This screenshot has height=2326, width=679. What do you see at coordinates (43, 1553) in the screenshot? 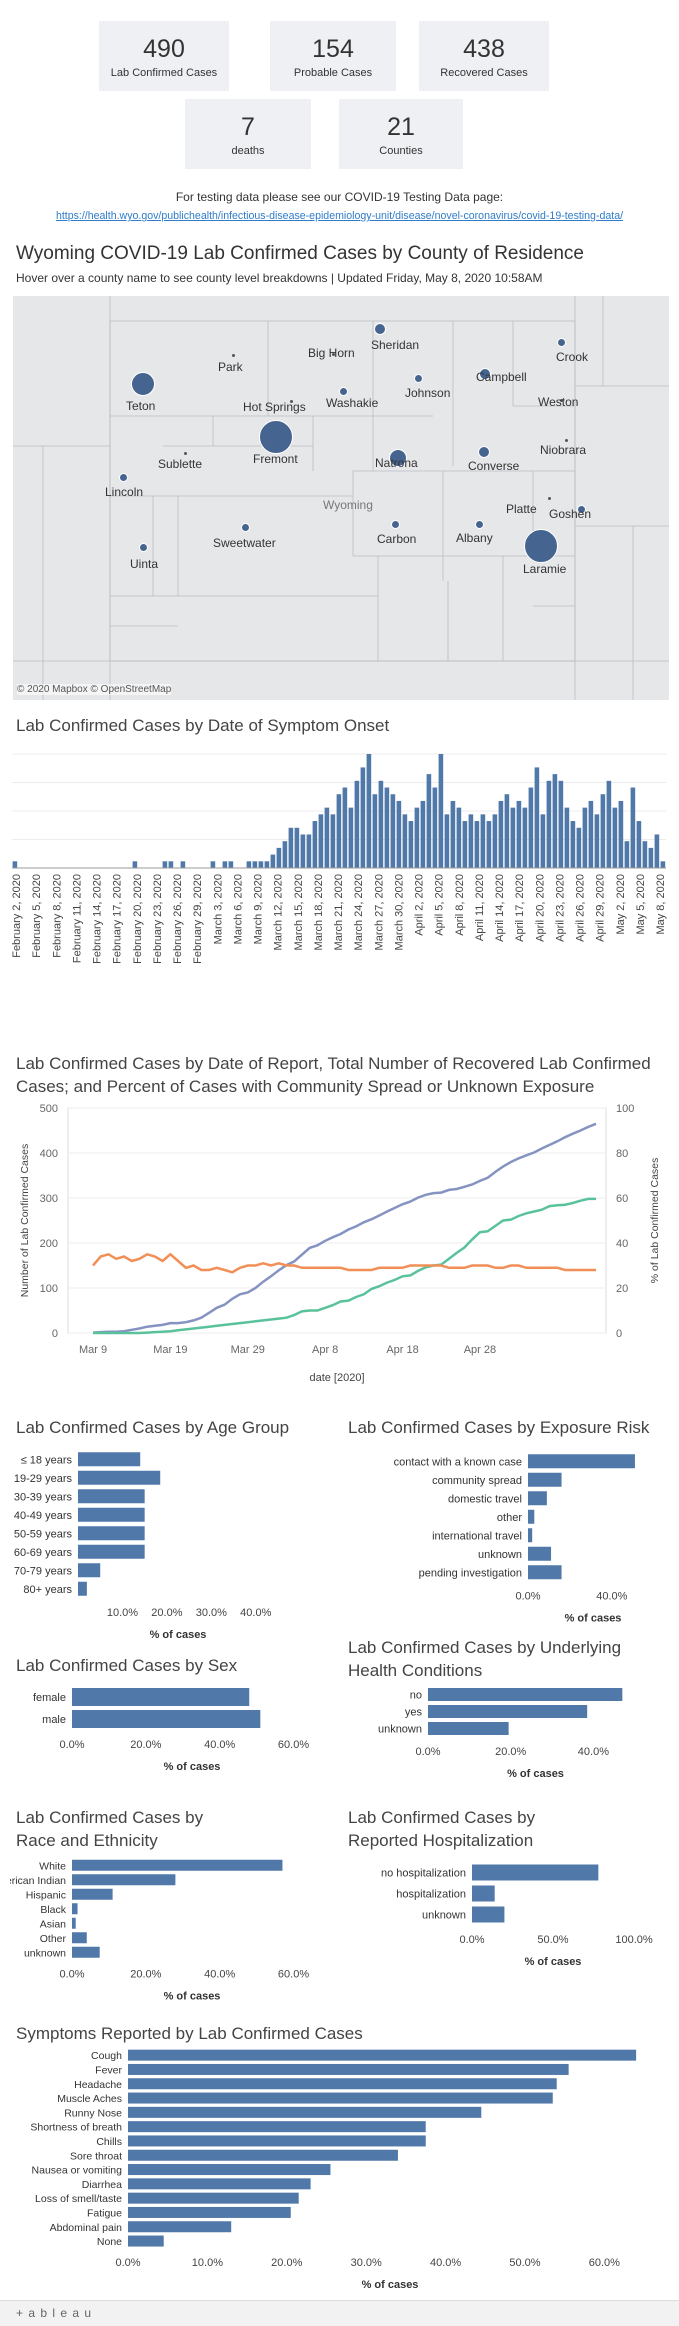
I see `category-label: 60-69 years` at bounding box center [43, 1553].